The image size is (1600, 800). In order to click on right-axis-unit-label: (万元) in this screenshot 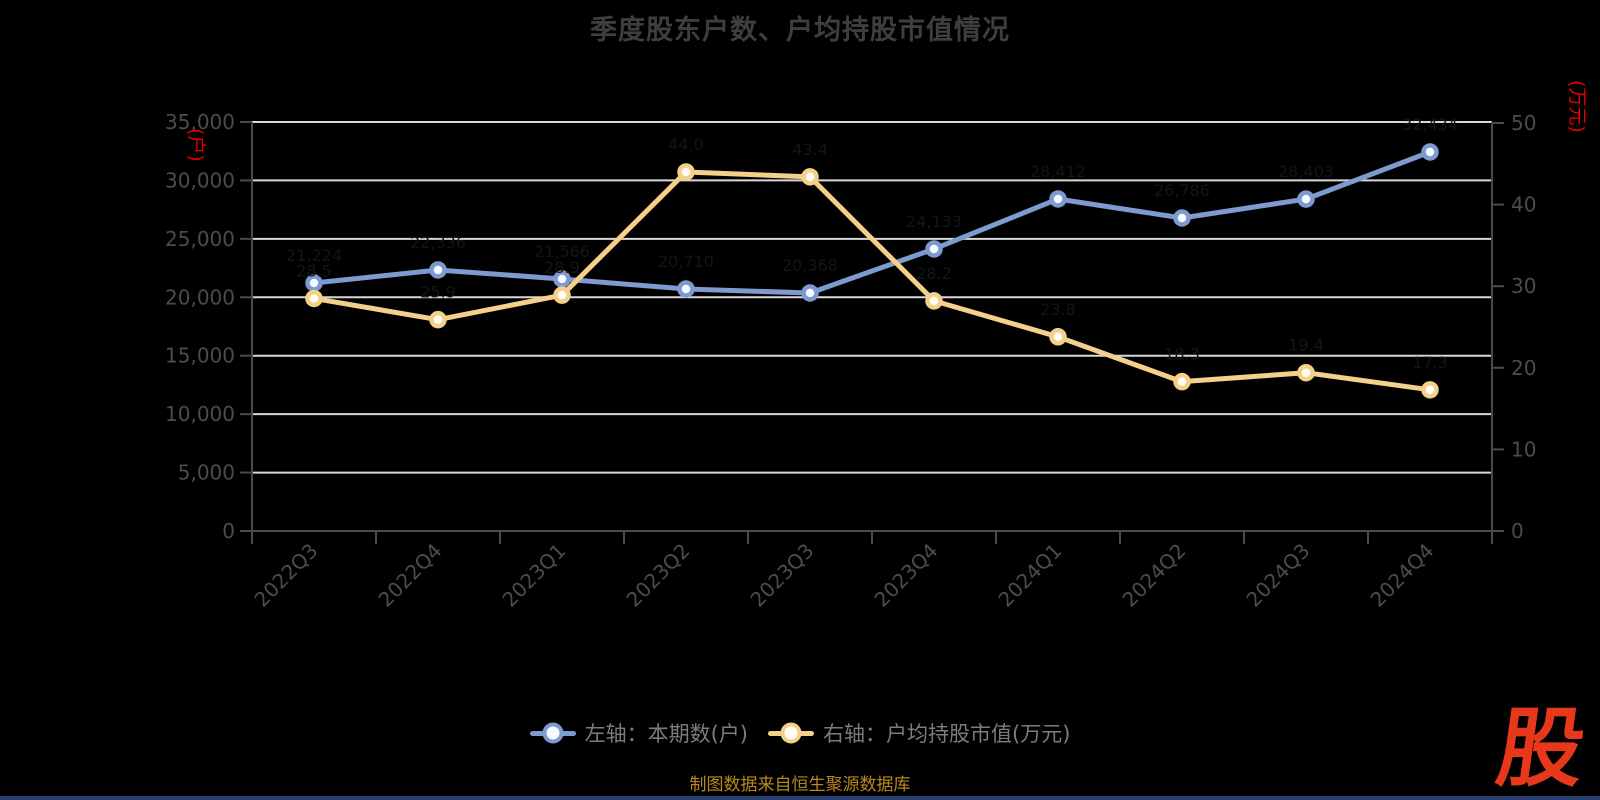, I will do `click(1577, 106)`.